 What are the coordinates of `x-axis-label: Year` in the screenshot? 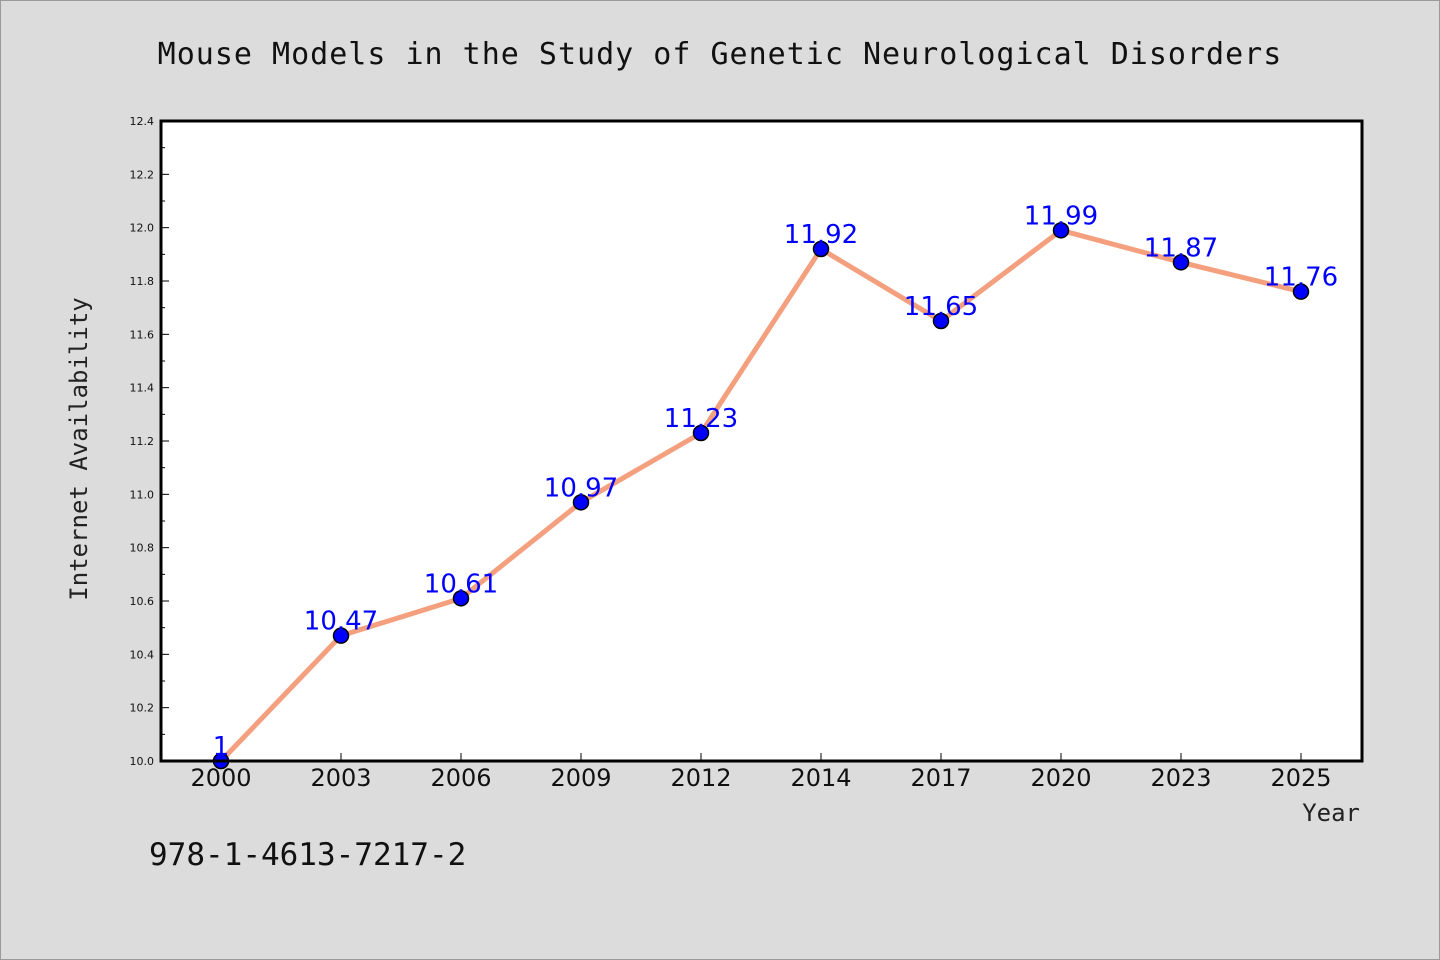 It's located at (1331, 813).